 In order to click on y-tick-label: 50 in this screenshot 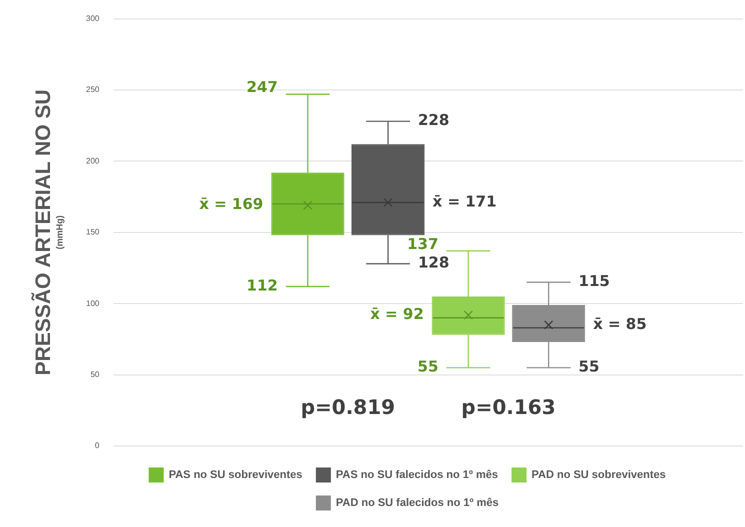, I will do `click(95, 375)`.